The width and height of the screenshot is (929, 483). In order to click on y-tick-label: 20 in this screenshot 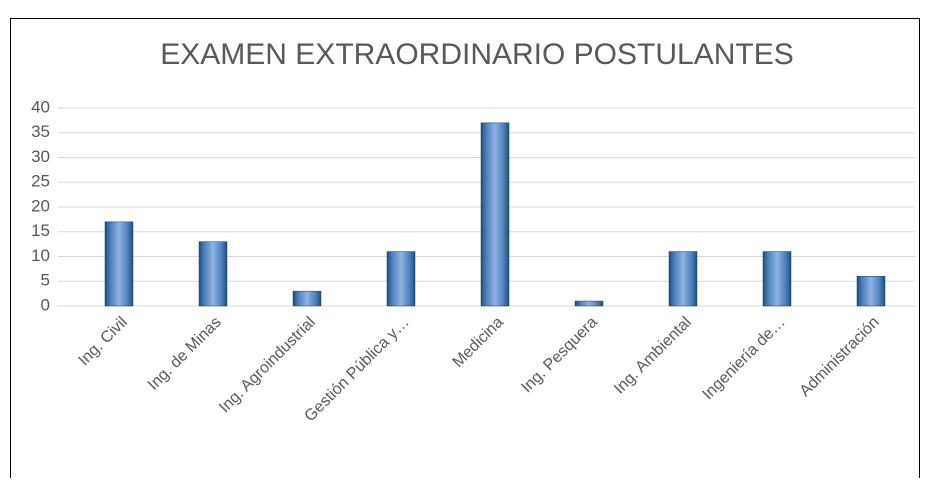, I will do `click(40, 205)`.